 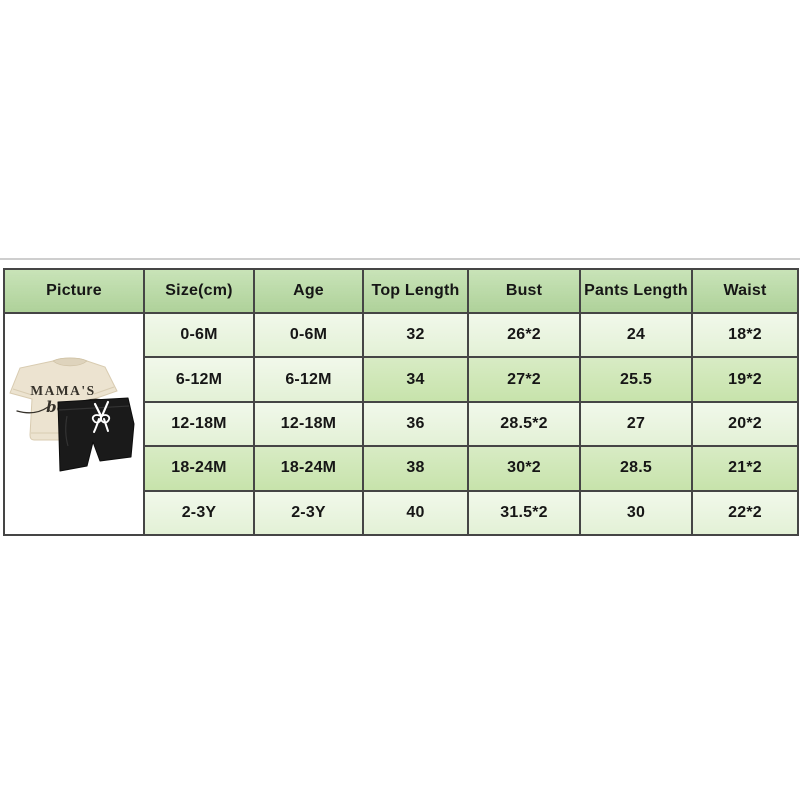 What do you see at coordinates (745, 424) in the screenshot?
I see `cell-waist: 20*2` at bounding box center [745, 424].